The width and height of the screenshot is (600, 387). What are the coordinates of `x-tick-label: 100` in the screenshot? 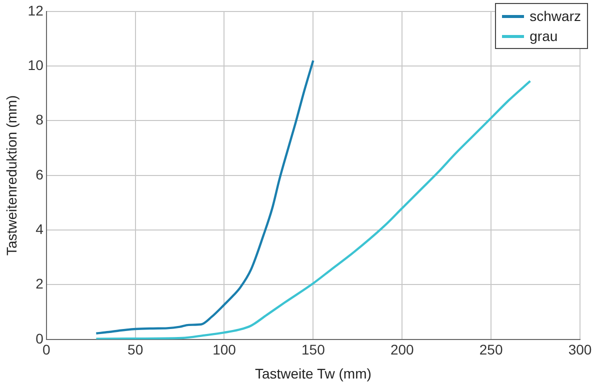 It's located at (224, 350).